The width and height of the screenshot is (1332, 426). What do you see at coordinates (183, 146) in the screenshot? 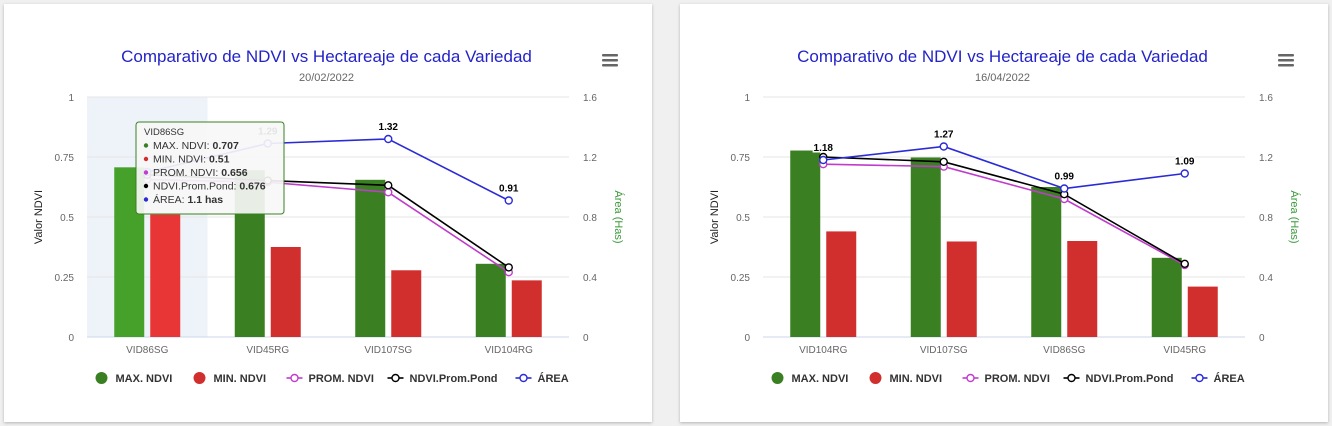
I see `tooltip-row-label: MAX. NDVI:` at bounding box center [183, 146].